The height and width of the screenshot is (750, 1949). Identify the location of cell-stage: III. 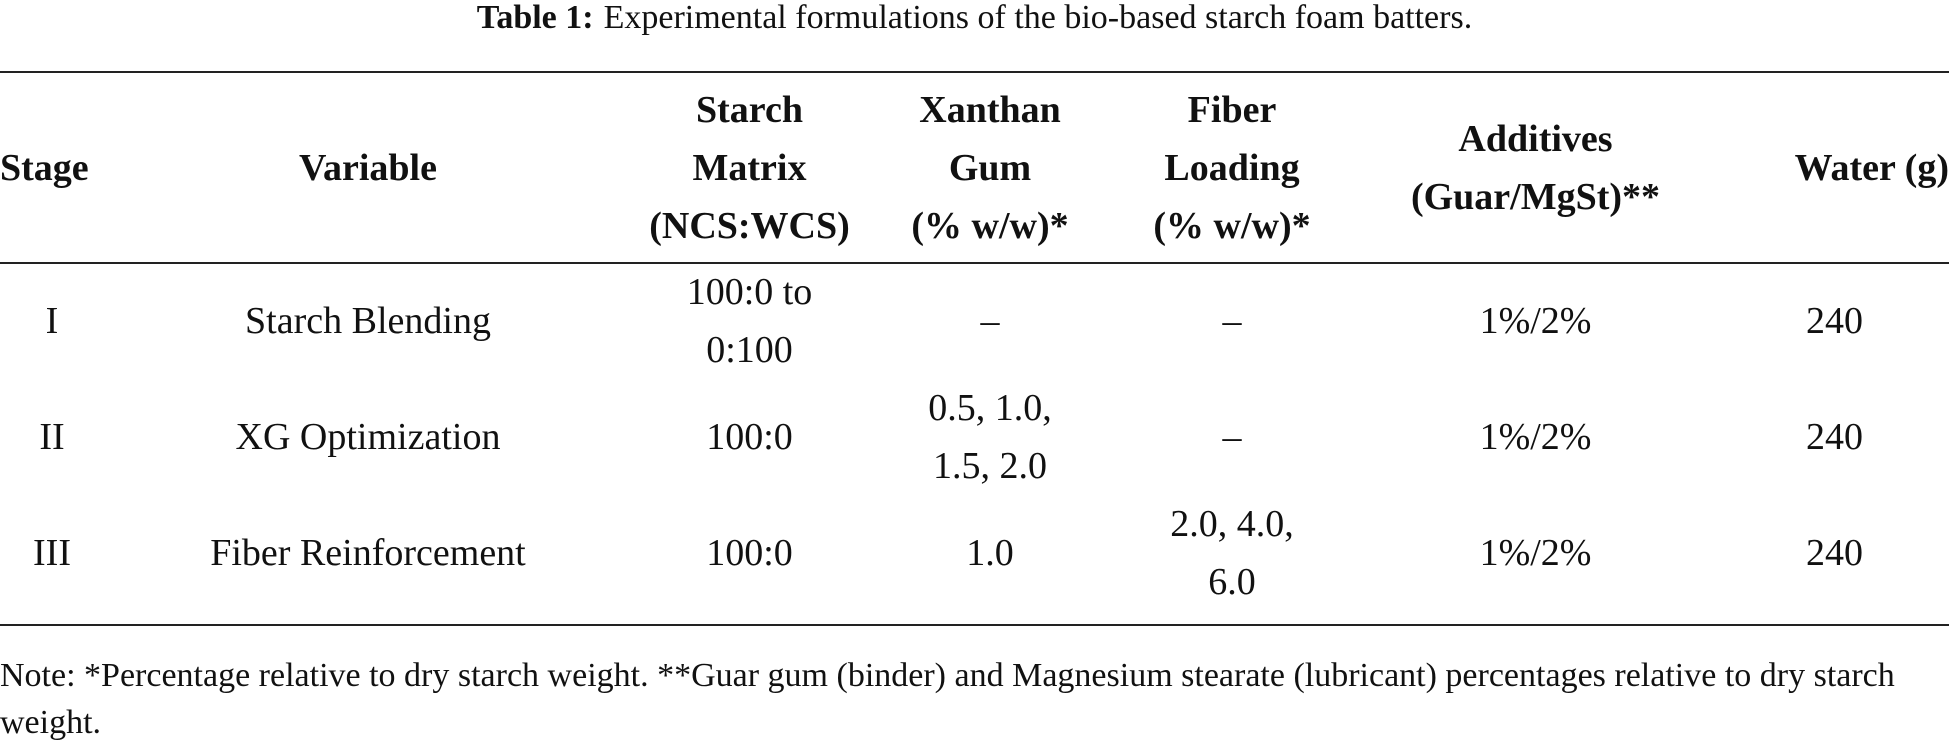
(52, 553).